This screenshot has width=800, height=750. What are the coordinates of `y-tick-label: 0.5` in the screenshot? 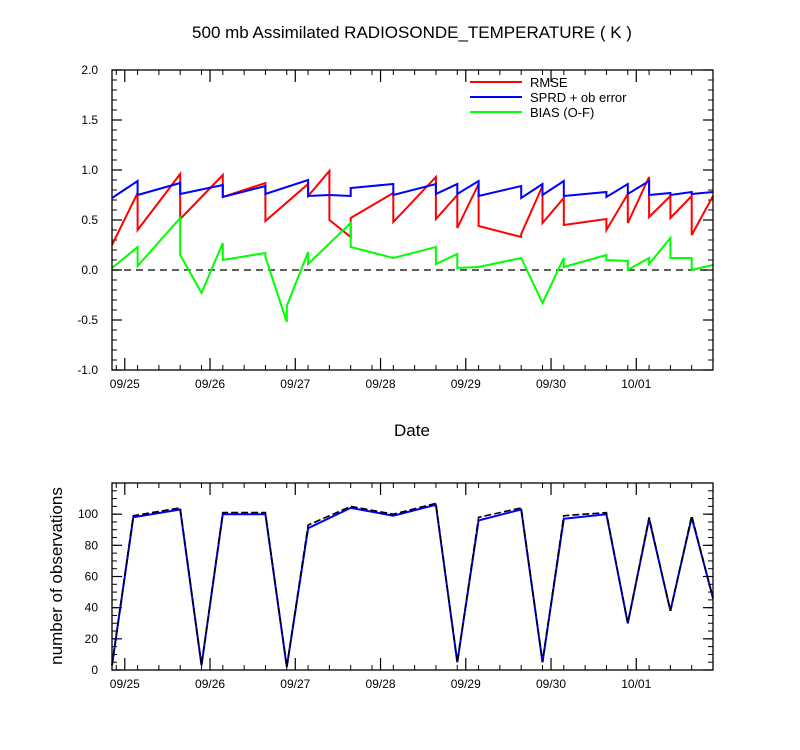 It's located at (89, 220).